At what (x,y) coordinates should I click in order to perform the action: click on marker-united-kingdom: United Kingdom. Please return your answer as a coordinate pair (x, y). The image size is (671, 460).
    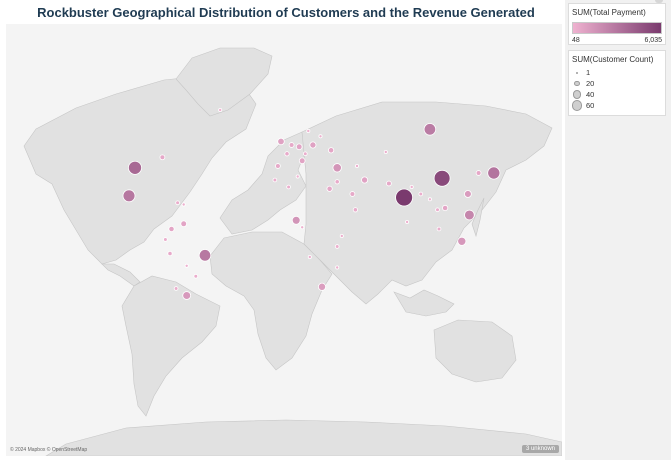
    Looking at the image, I should click on (281, 141).